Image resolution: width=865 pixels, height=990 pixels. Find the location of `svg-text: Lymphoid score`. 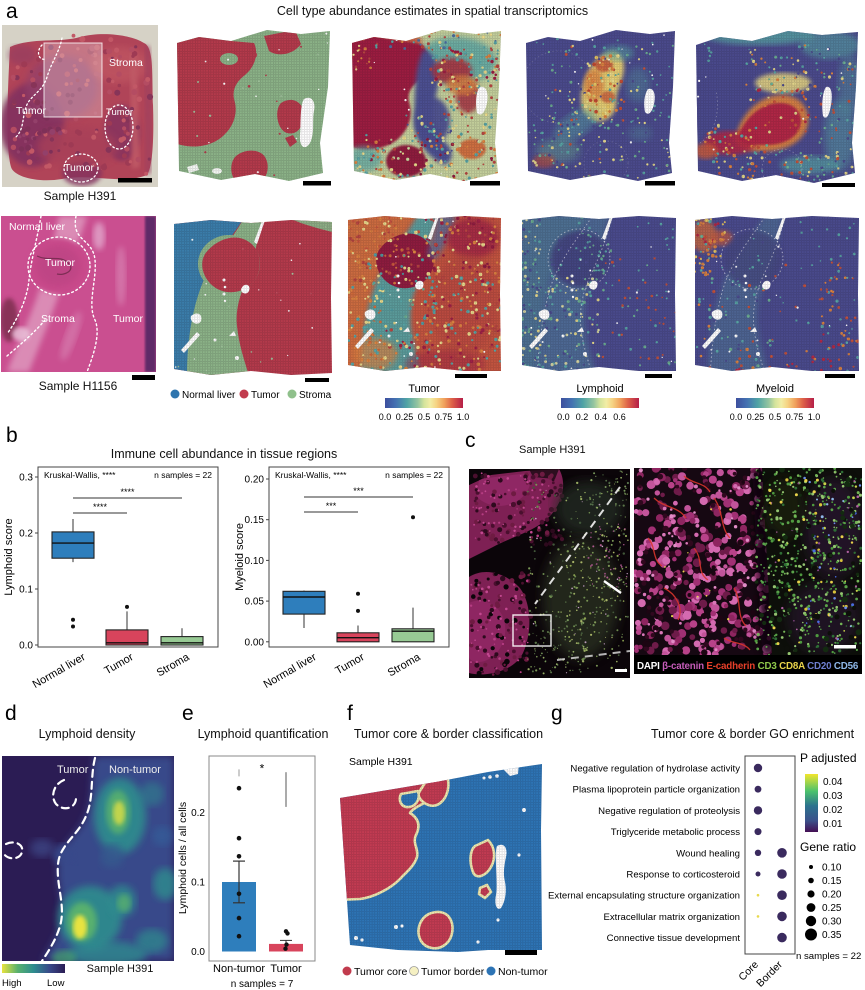

svg-text: Lymphoid score is located at coordinates (9, 556).